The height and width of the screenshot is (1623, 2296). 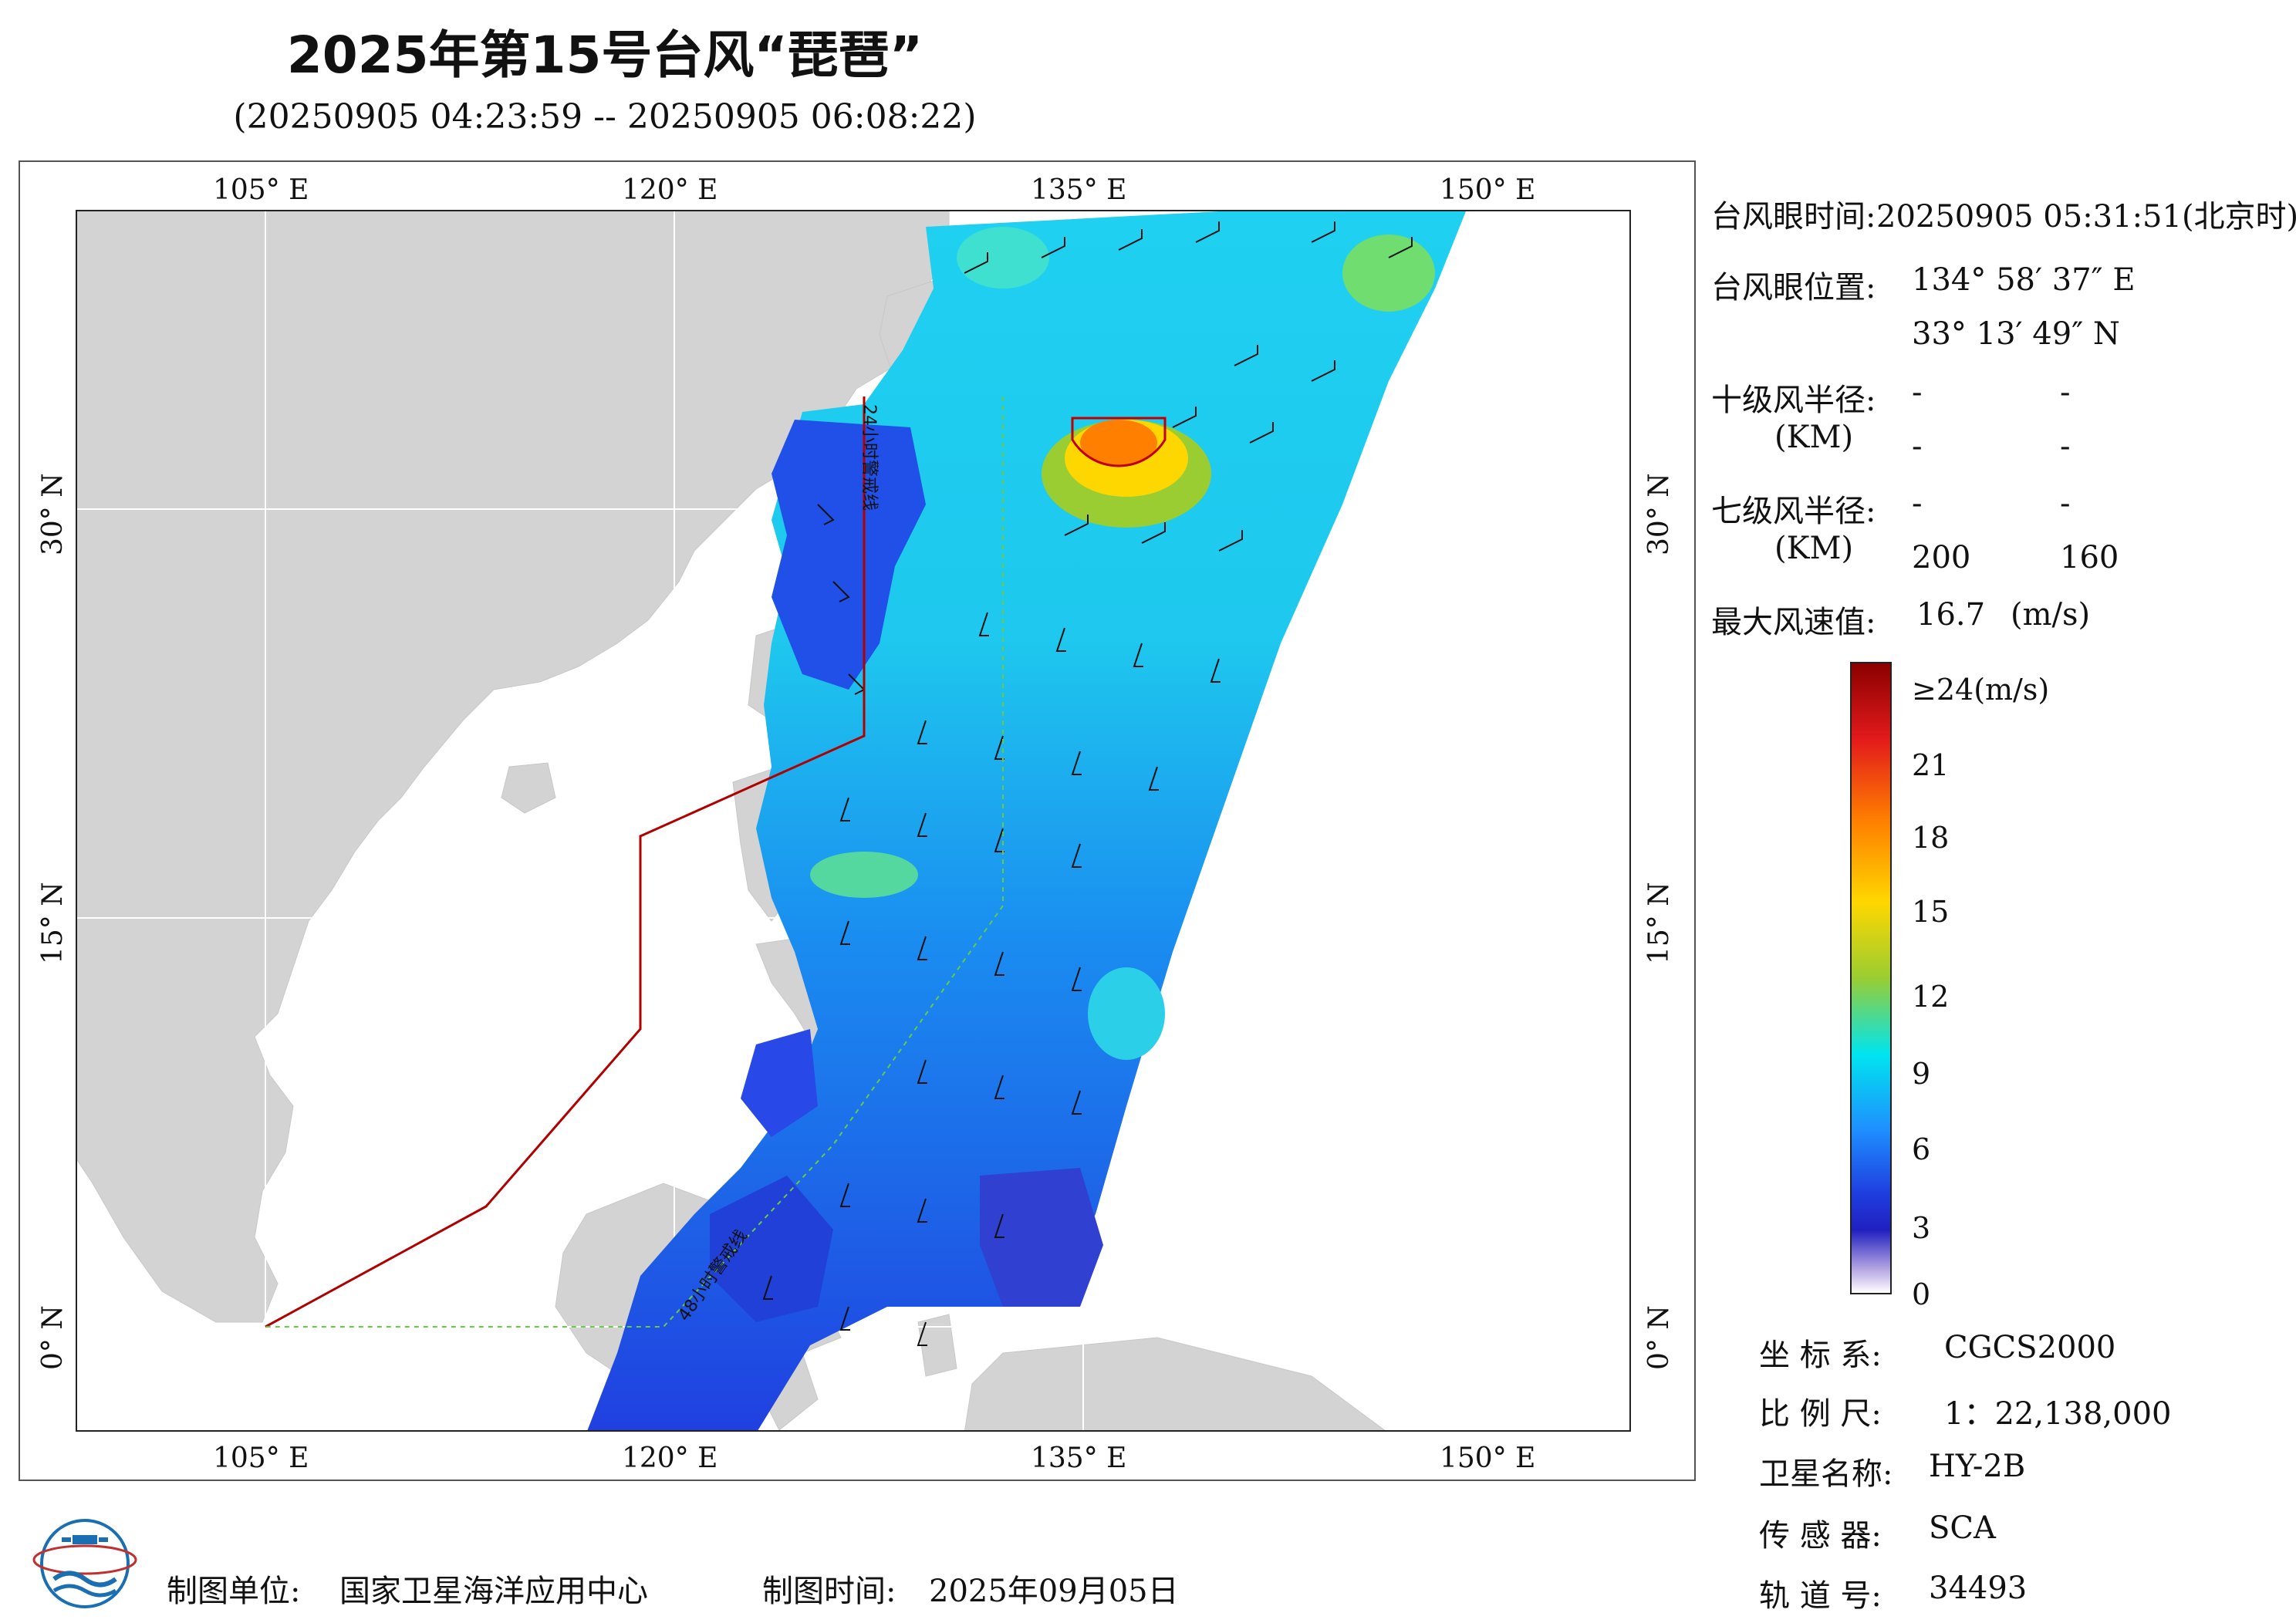 What do you see at coordinates (1921, 1074) in the screenshot?
I see `colorbar-label-9: 9` at bounding box center [1921, 1074].